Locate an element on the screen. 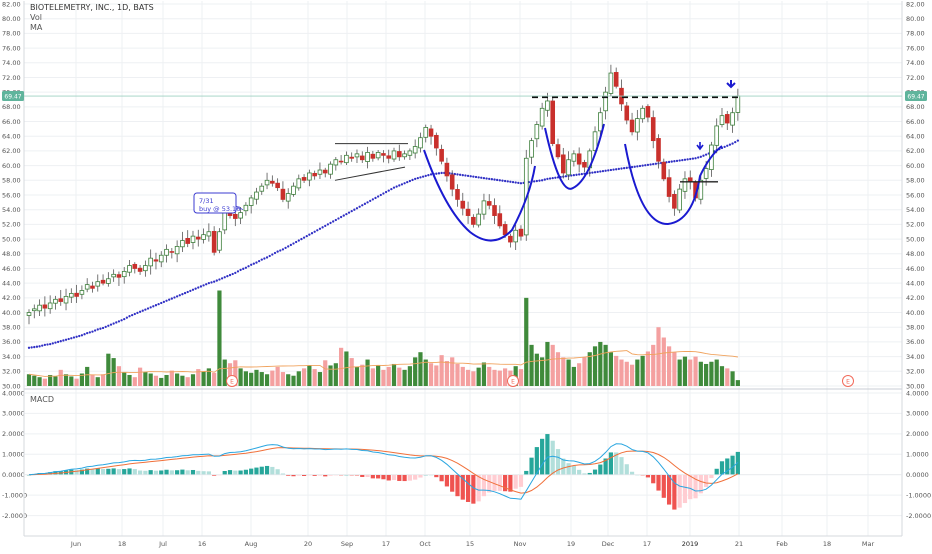 This screenshot has height=554, width=932. cup-curve-middle is located at coordinates (574, 156).